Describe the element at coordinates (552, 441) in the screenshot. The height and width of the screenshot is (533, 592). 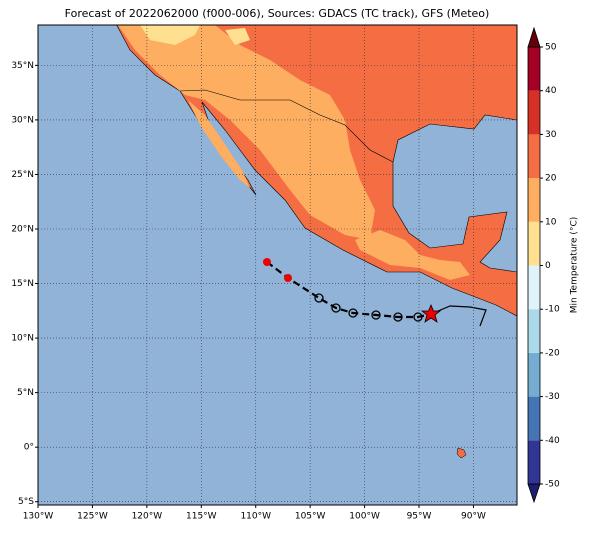
I see `colorbar-tick-label: -40` at that location.